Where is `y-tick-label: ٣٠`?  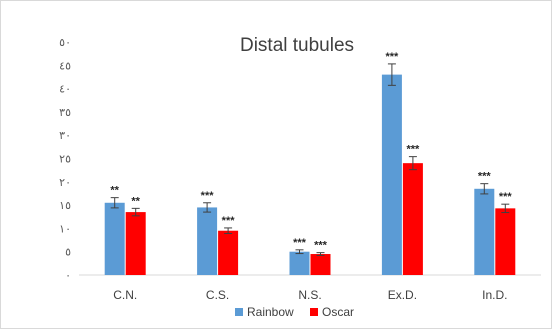
y-tick-label: ٣٠ is located at coordinates (65, 136).